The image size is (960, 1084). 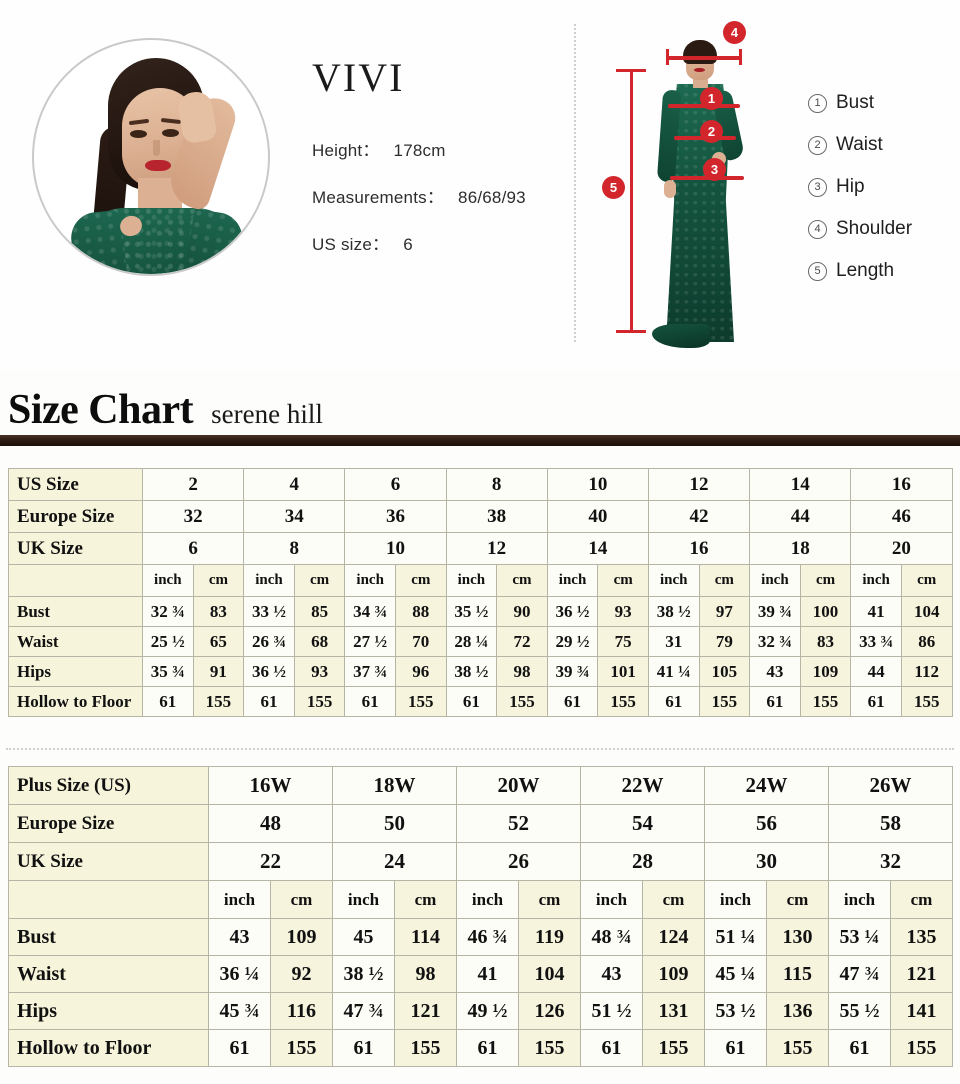 I want to click on measurement-cell: 70, so click(x=420, y=641).